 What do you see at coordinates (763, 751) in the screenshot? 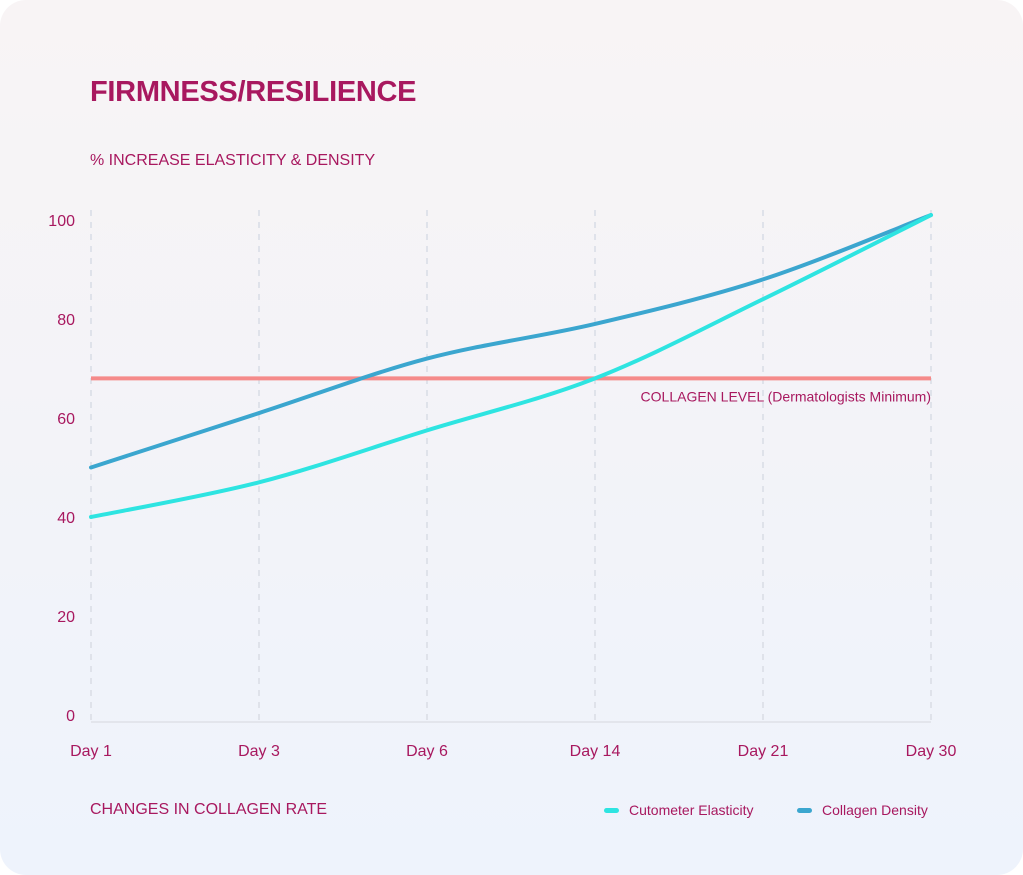
I see `x-tick-label: Day 21` at bounding box center [763, 751].